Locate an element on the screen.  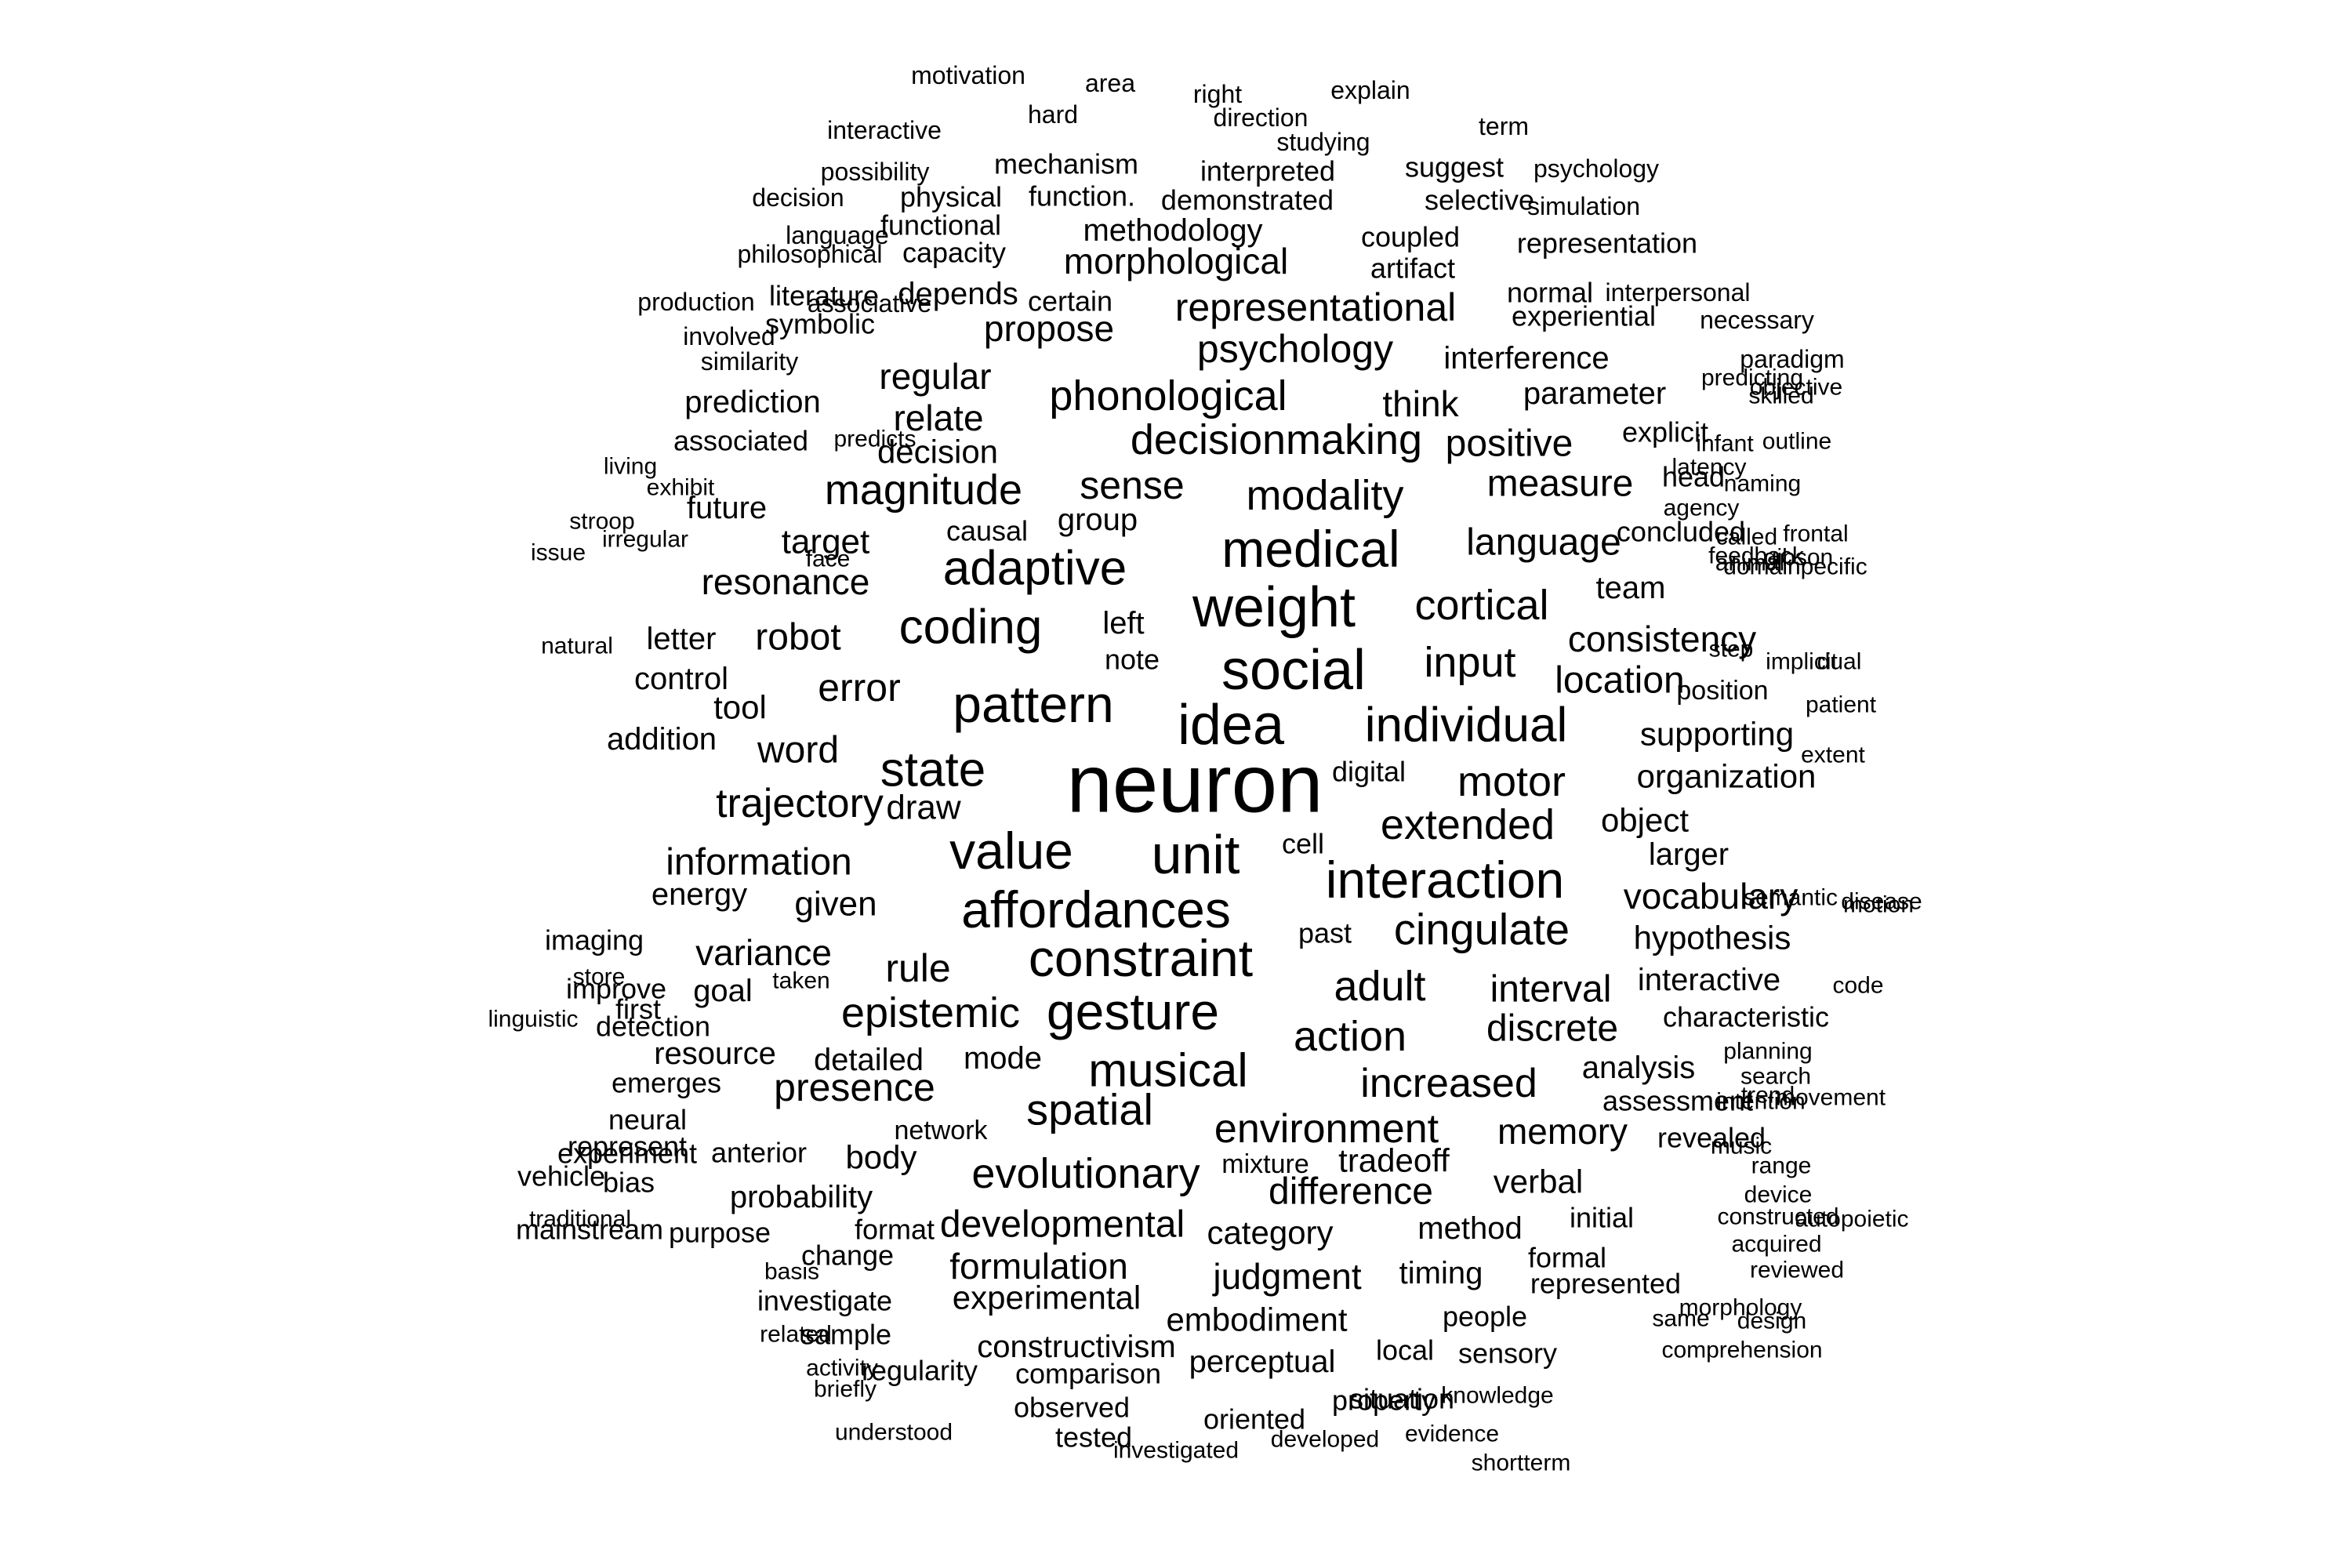
cloud-word: interpreted is located at coordinates (1267, 171).